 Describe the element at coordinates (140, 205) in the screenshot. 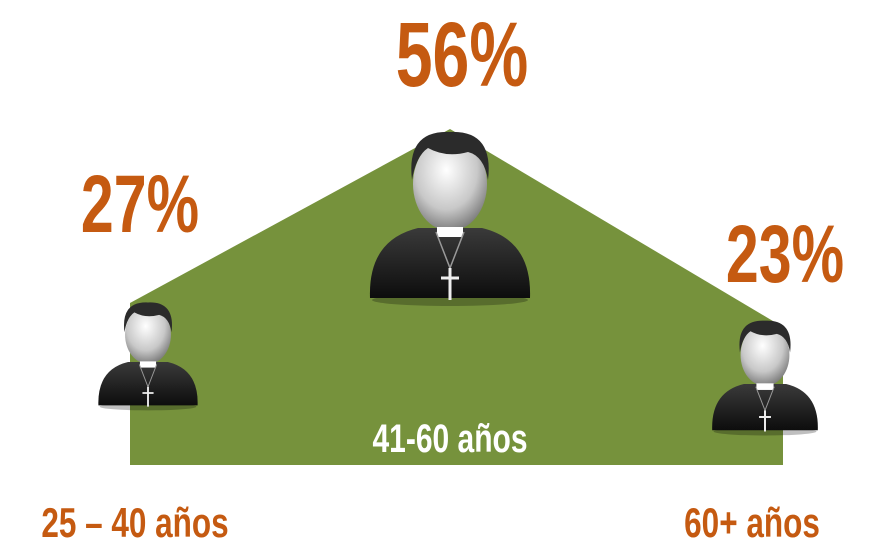

I see `value-label: 27%` at that location.